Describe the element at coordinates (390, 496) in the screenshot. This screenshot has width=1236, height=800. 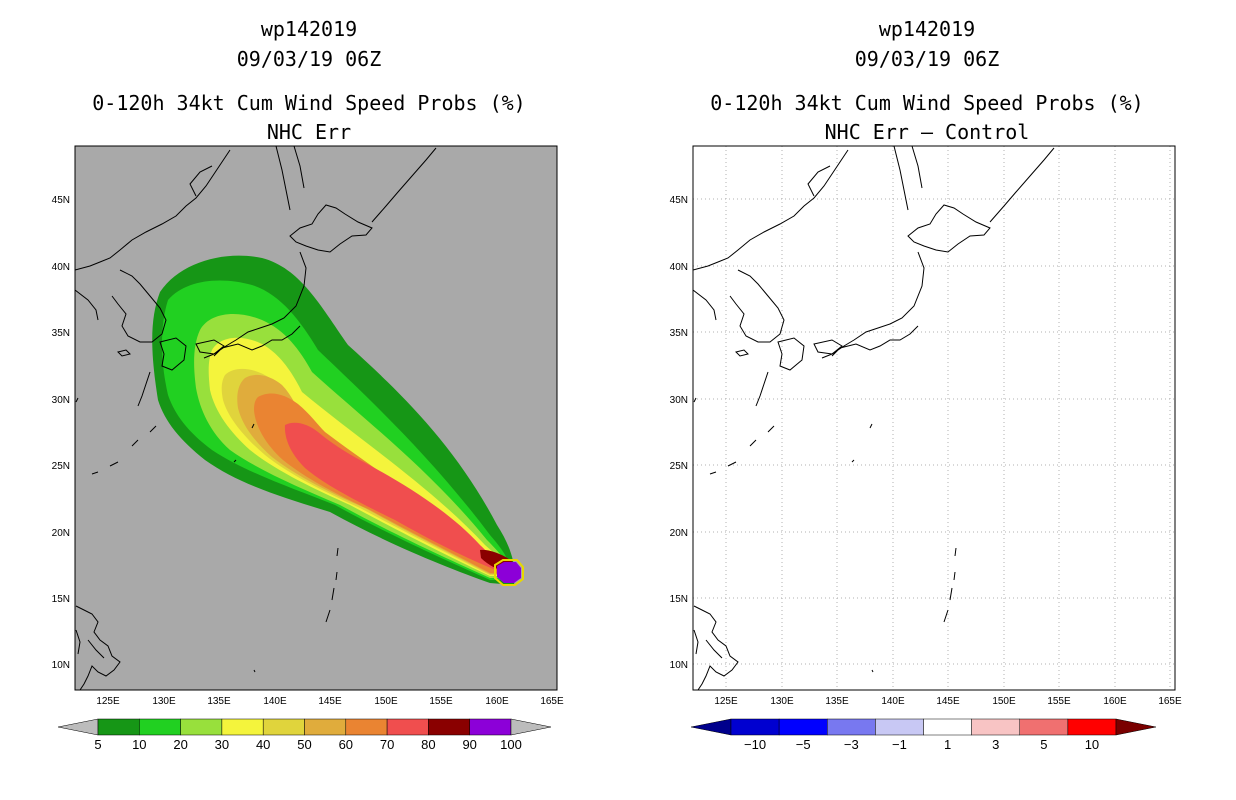
I see `prob-70-contour` at that location.